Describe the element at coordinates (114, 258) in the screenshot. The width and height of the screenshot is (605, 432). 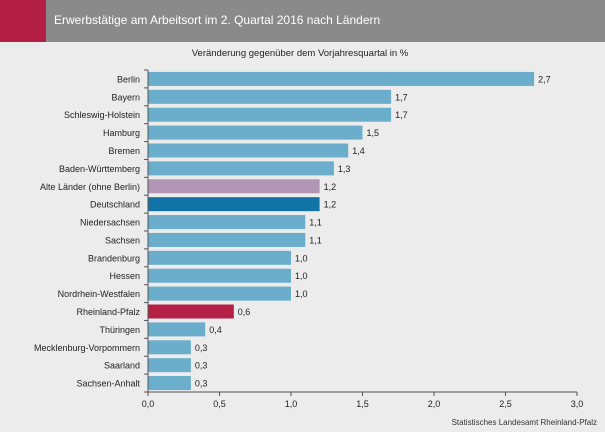
I see `category-label: Brandenburg` at that location.